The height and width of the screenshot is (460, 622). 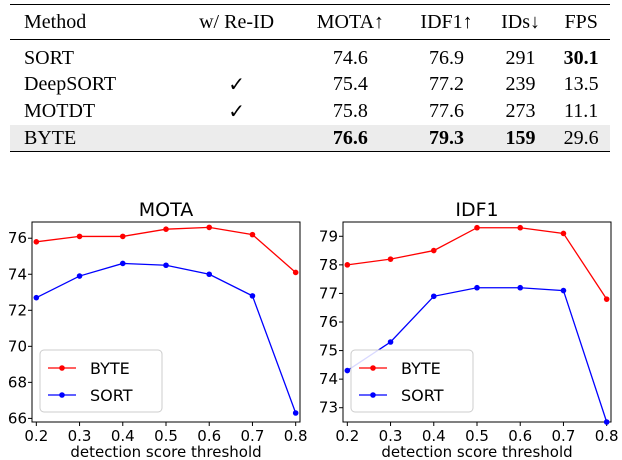 I want to click on table-row: BYTE 76.6 79.3 159 29.6, so click(x=310, y=138).